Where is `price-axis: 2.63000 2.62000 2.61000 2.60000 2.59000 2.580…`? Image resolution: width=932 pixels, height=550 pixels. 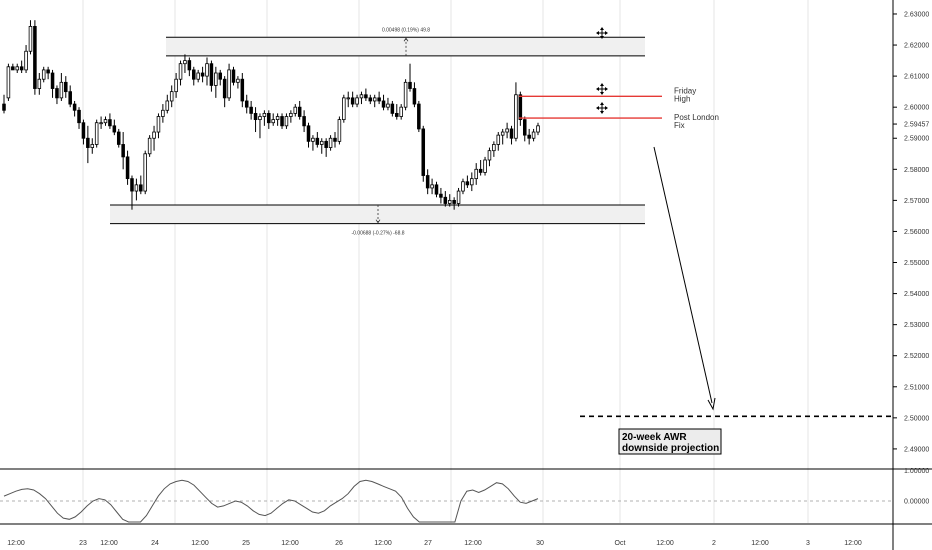 price-axis: 2.63000 2.62000 2.61000 2.60000 2.59000 2.580… is located at coordinates (910, 275).